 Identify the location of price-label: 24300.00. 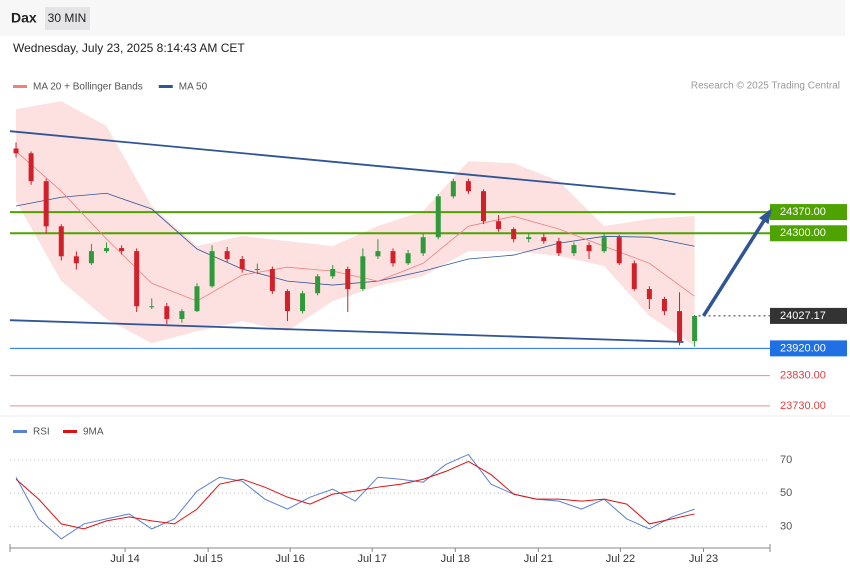
(803, 233).